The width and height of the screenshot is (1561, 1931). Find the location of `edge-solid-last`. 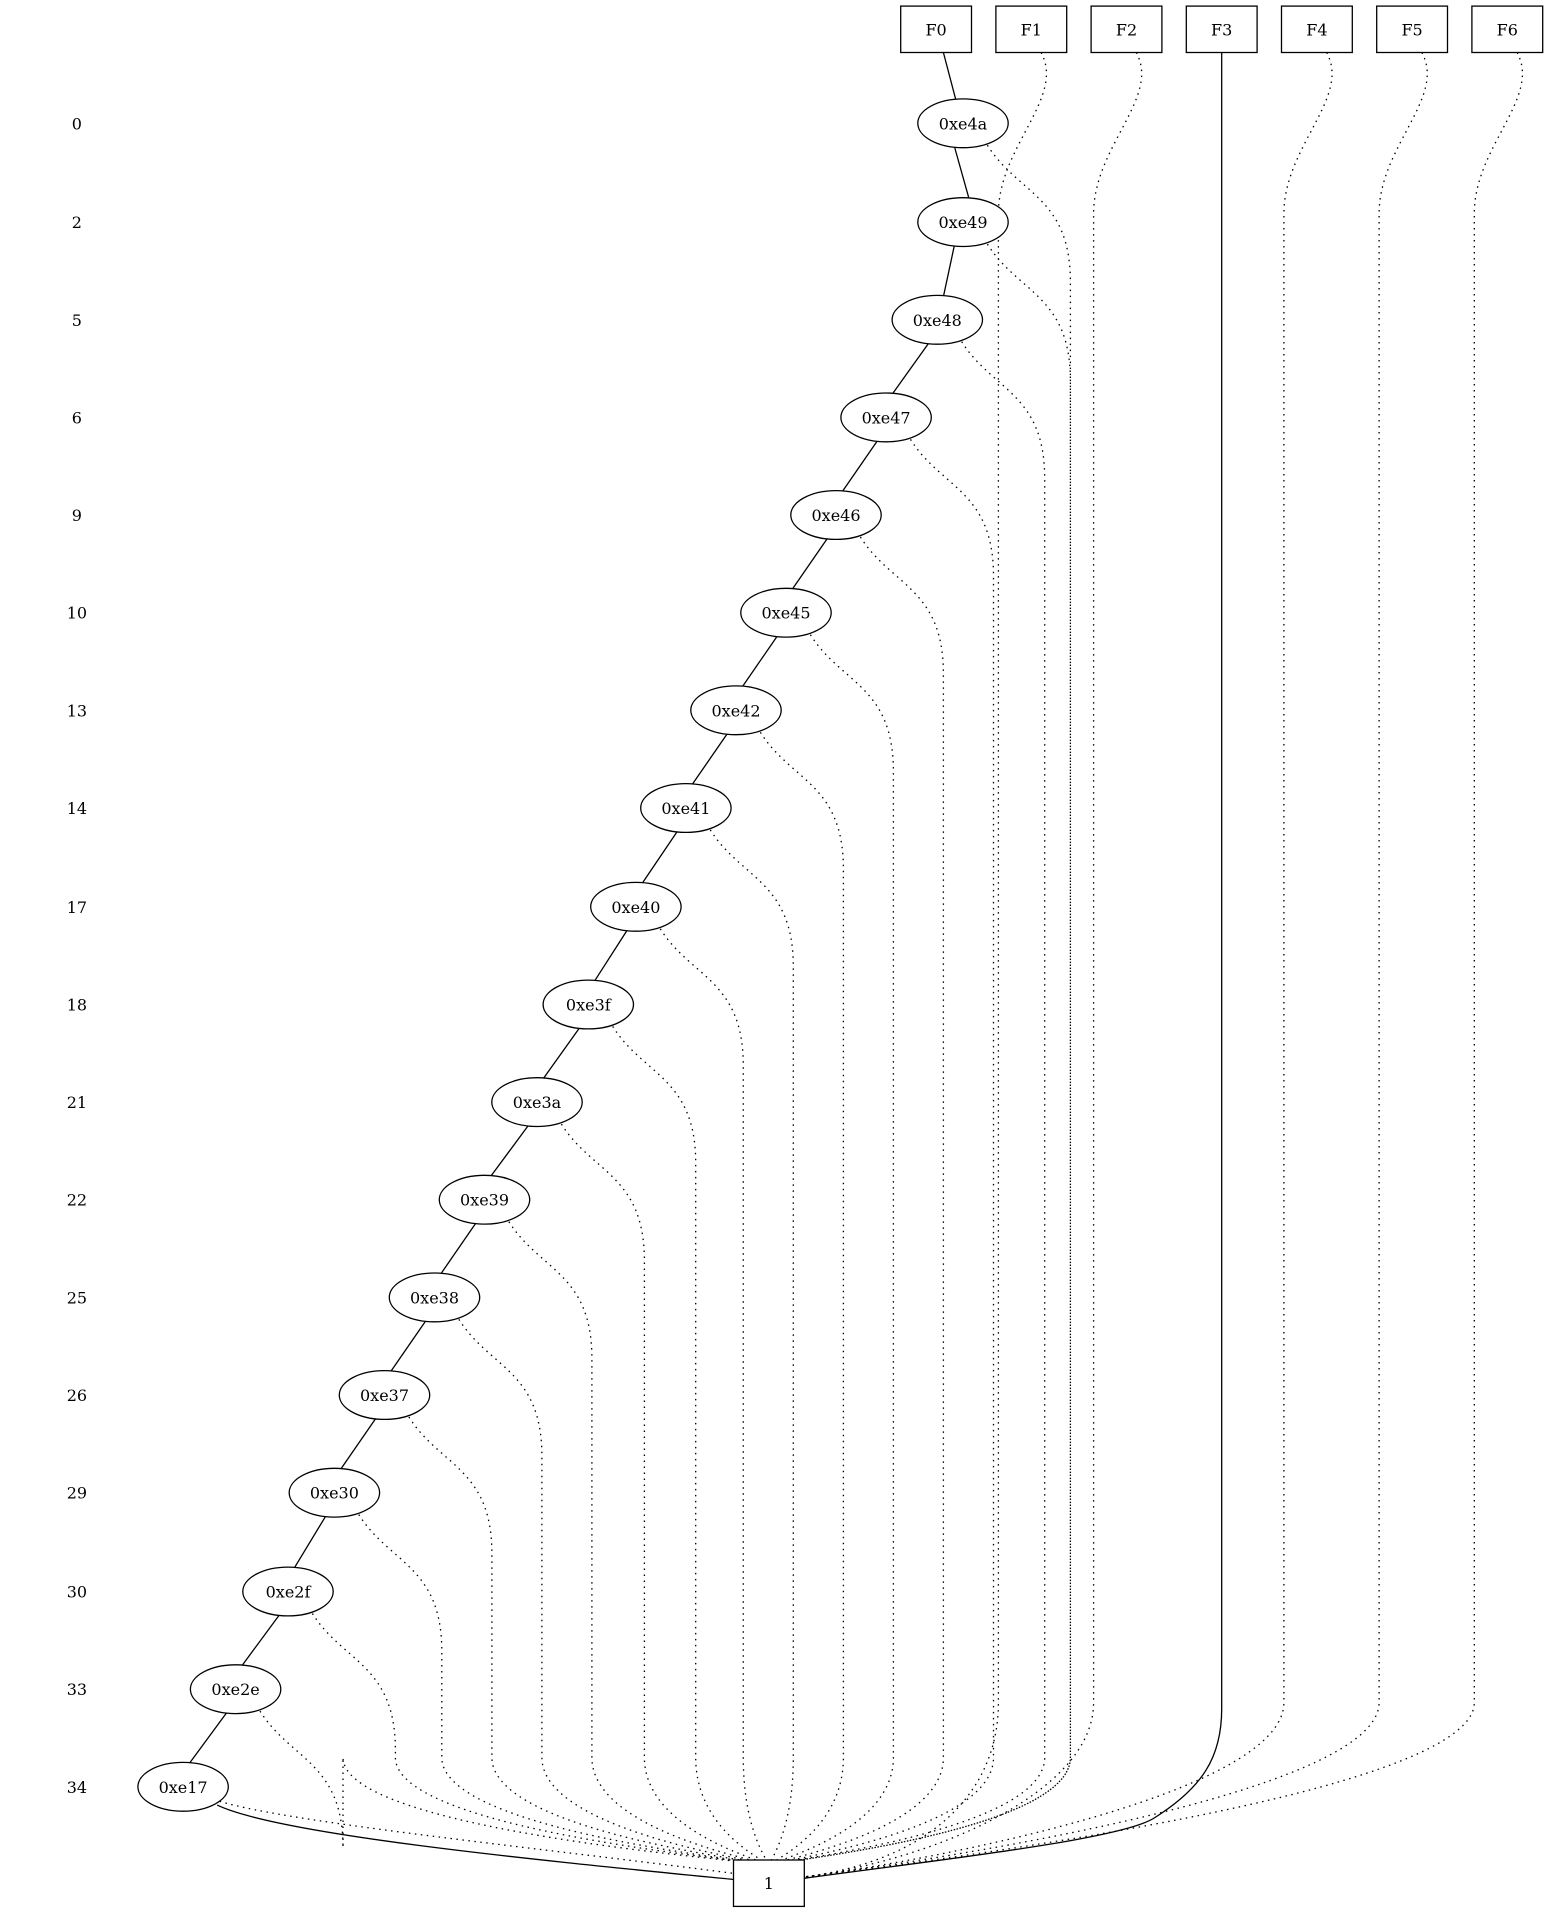

edge-solid-last is located at coordinates (475, 1842).